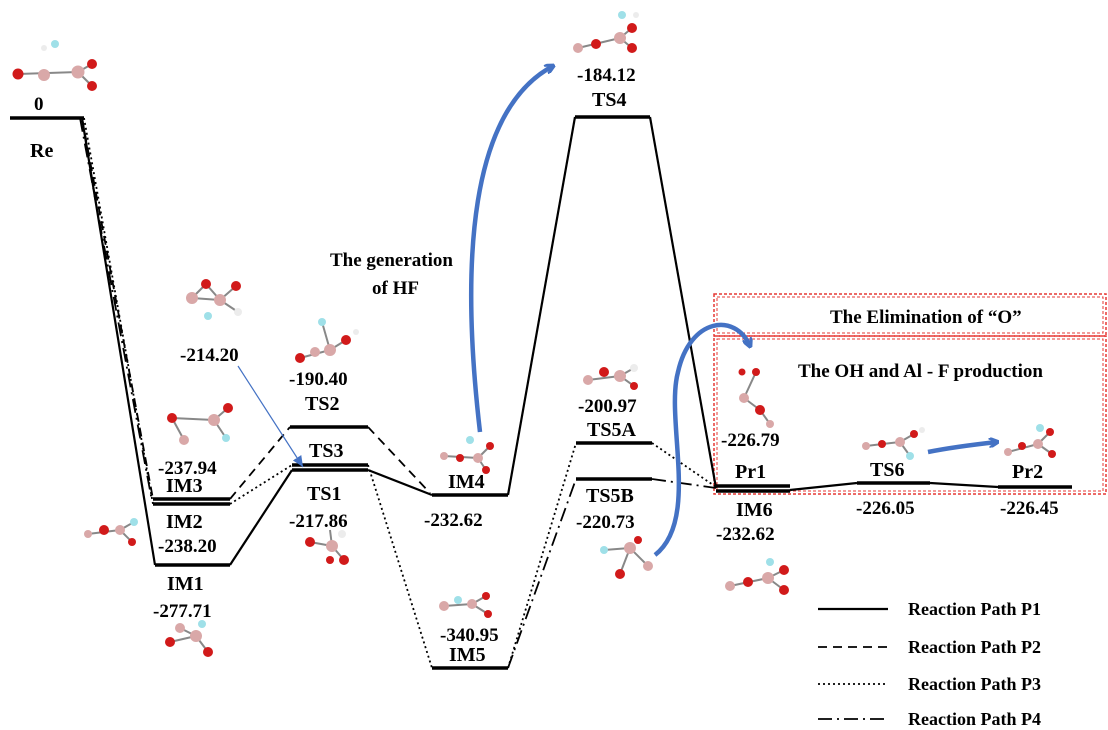 The image size is (1108, 730). Describe the element at coordinates (318, 521) in the screenshot. I see `energy-ts1: -217.86` at that location.